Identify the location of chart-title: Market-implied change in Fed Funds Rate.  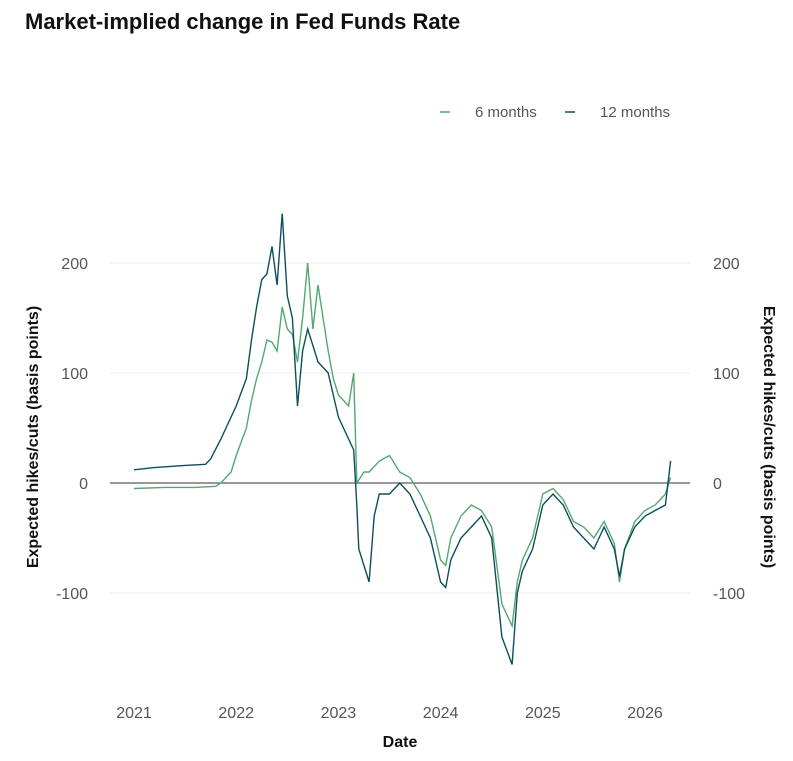
(242, 21).